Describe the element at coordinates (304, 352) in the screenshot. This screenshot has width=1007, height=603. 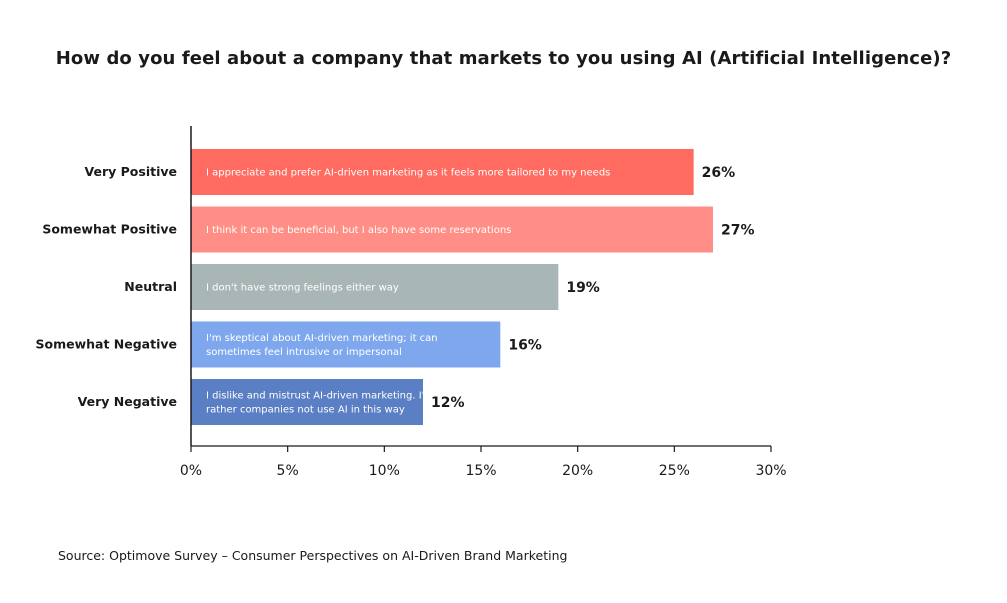
I see `bar-annotation: sometimes feel intrusive or impersonal` at that location.